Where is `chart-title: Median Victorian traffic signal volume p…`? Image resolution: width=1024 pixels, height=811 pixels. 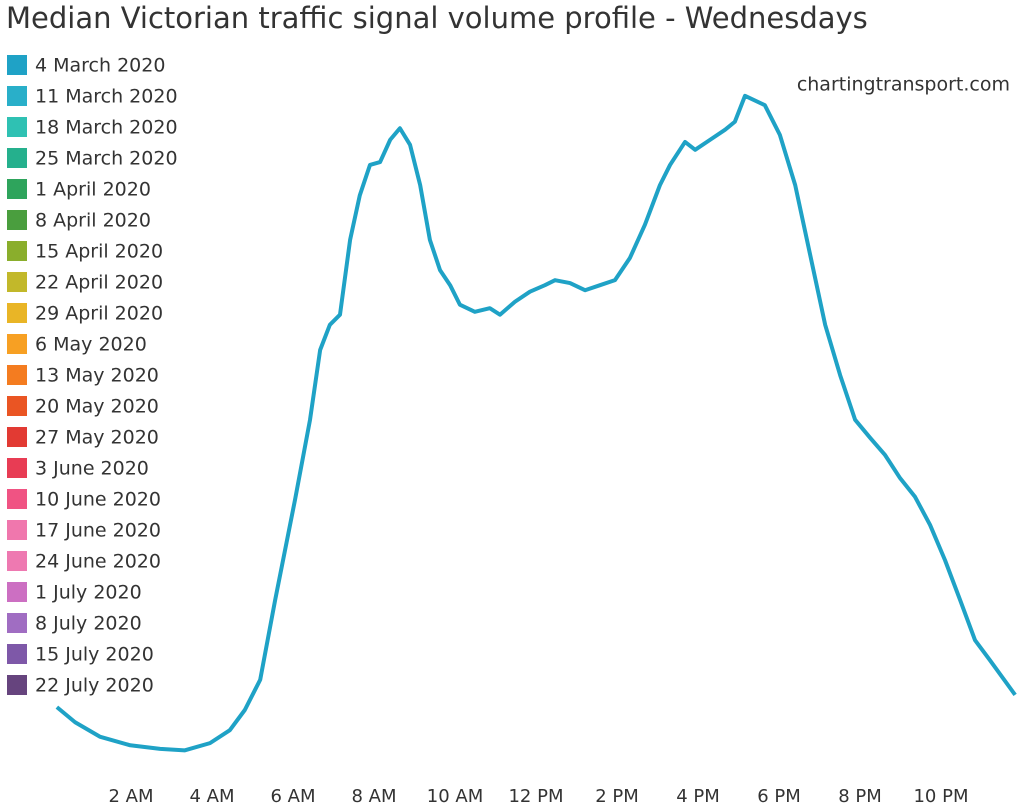
chart-title: Median Victorian traffic signal volume p… is located at coordinates (437, 18).